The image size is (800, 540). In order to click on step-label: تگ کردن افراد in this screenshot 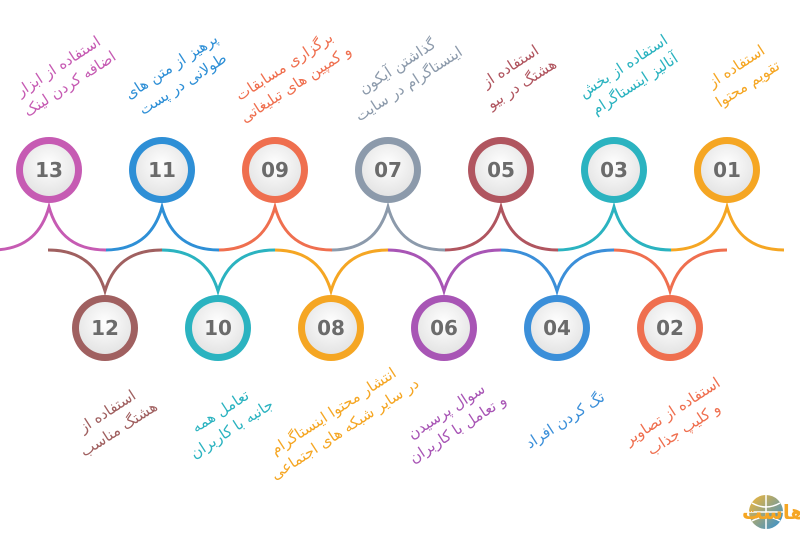, I will do `click(565, 420)`.